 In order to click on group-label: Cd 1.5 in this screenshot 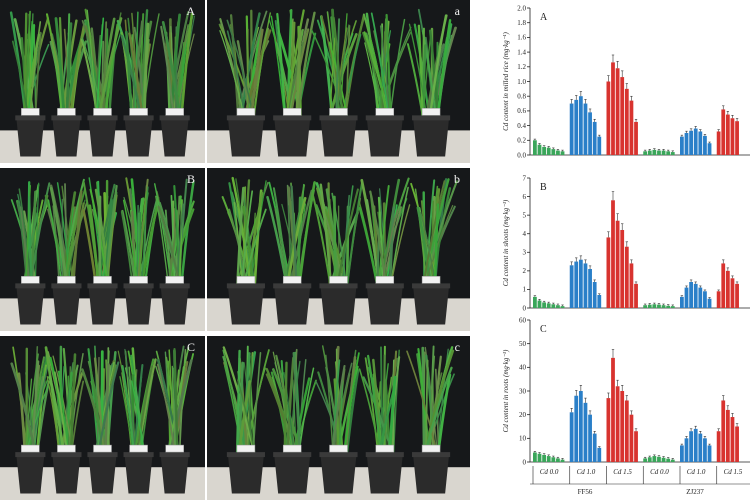, I will do `click(622, 472)`.